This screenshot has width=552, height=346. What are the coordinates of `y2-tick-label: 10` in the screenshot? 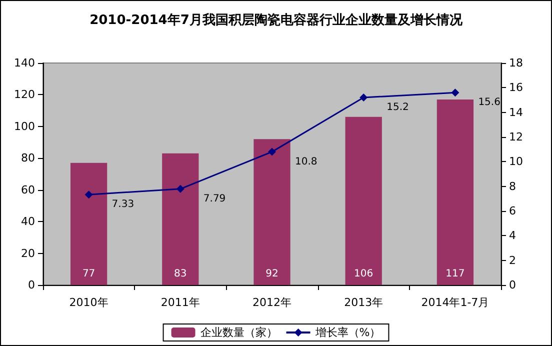 It's located at (516, 161).